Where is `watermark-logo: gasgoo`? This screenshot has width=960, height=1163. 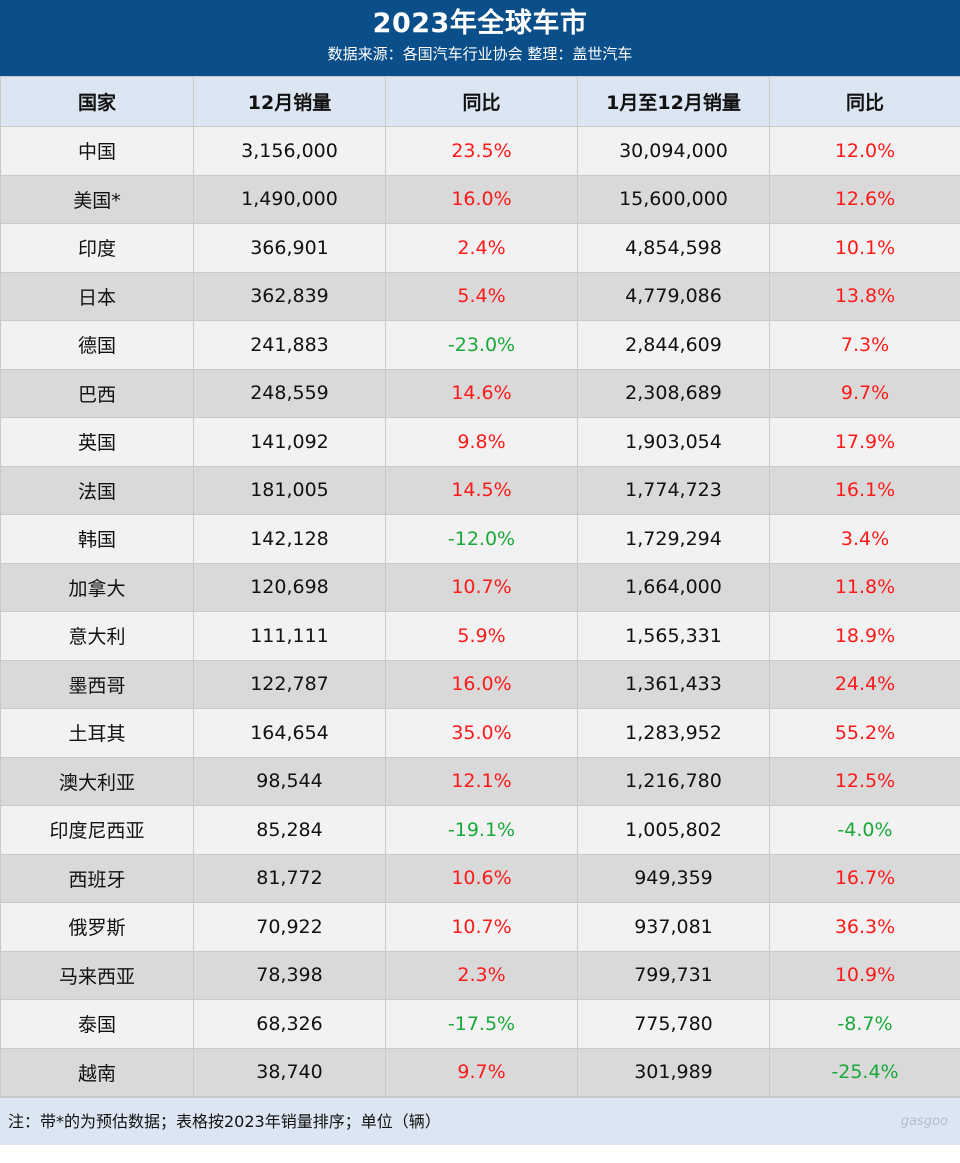 watermark-logo: gasgoo is located at coordinates (924, 1121).